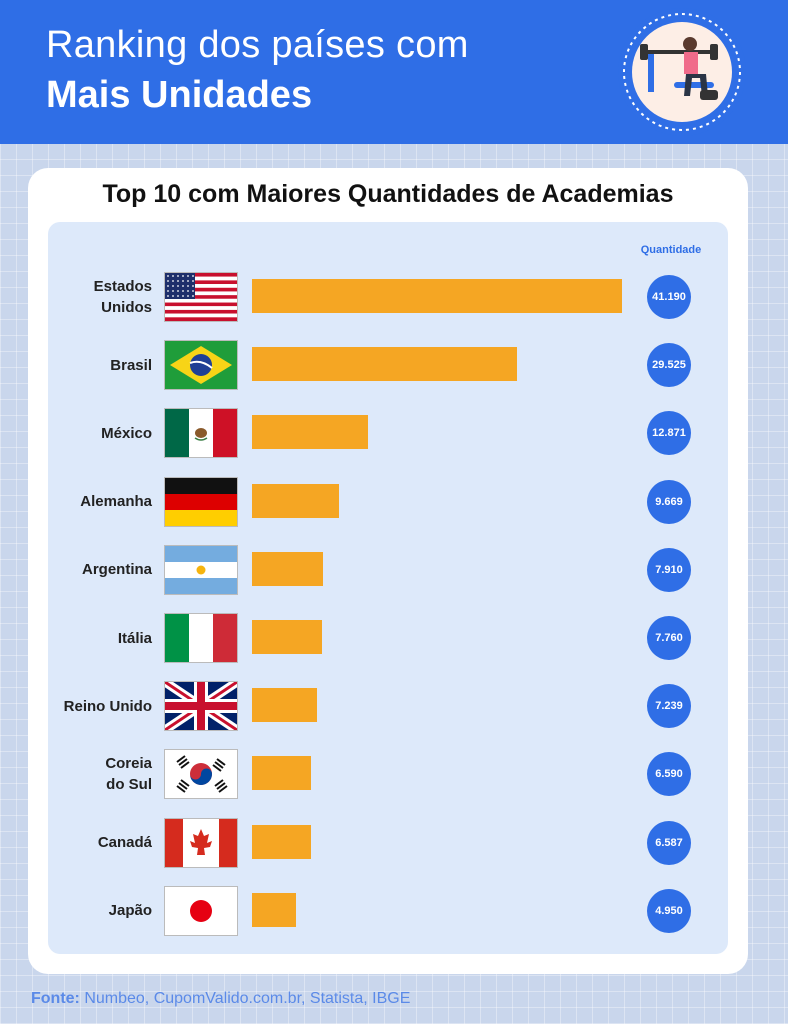 The width and height of the screenshot is (788, 1024). What do you see at coordinates (123, 297) in the screenshot?
I see `country-label-text: Estados Unidos` at bounding box center [123, 297].